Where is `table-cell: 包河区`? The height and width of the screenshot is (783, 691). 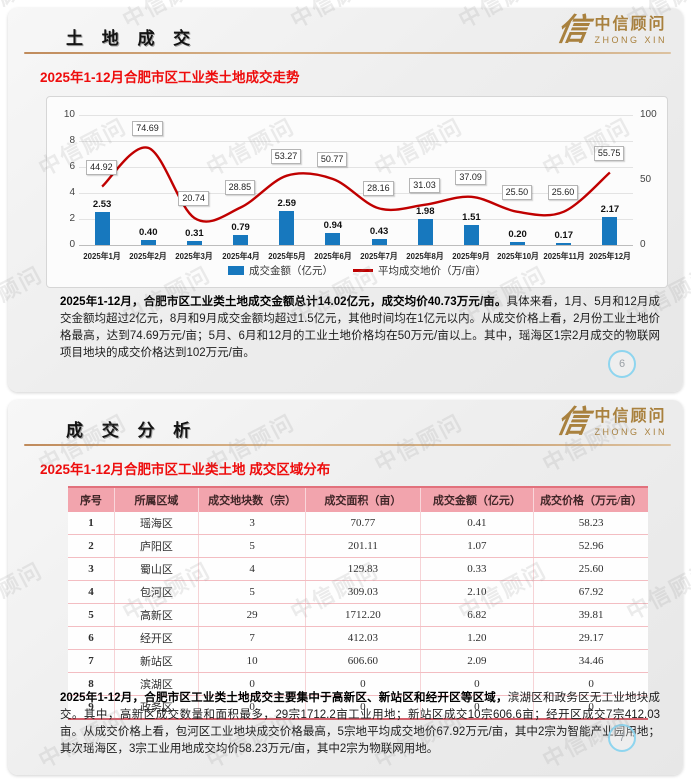
table-cell: 包河区 is located at coordinates (156, 592).